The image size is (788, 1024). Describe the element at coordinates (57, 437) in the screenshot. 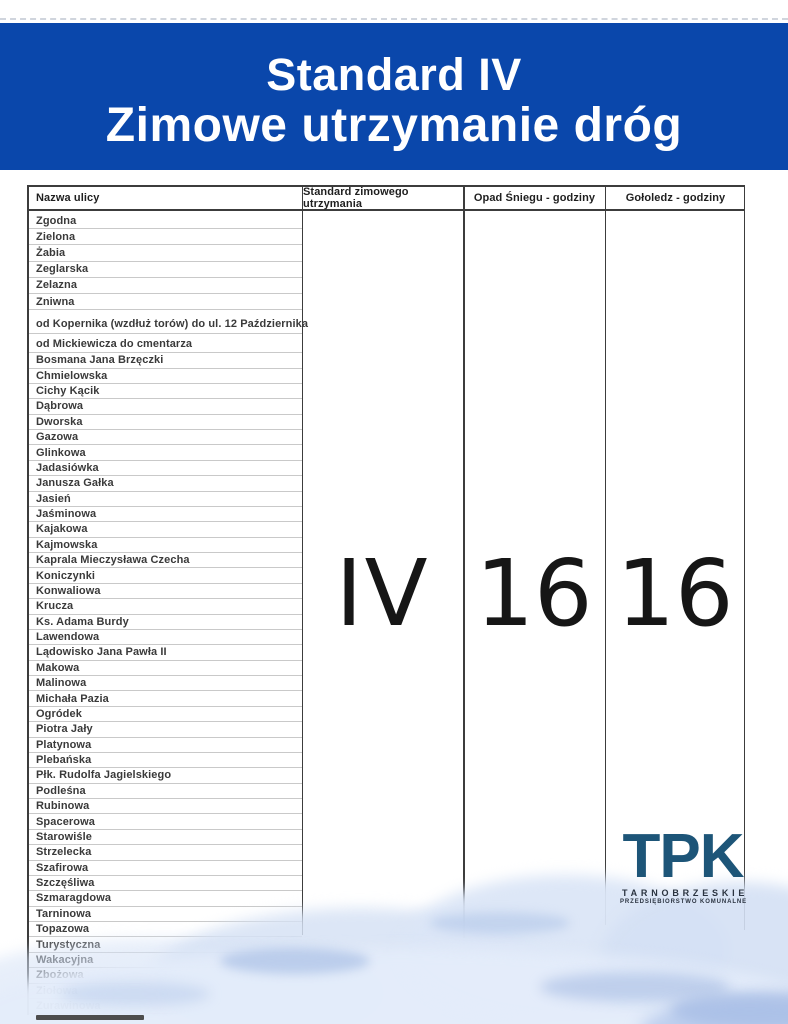

I see `street-name: Gazowa` at that location.